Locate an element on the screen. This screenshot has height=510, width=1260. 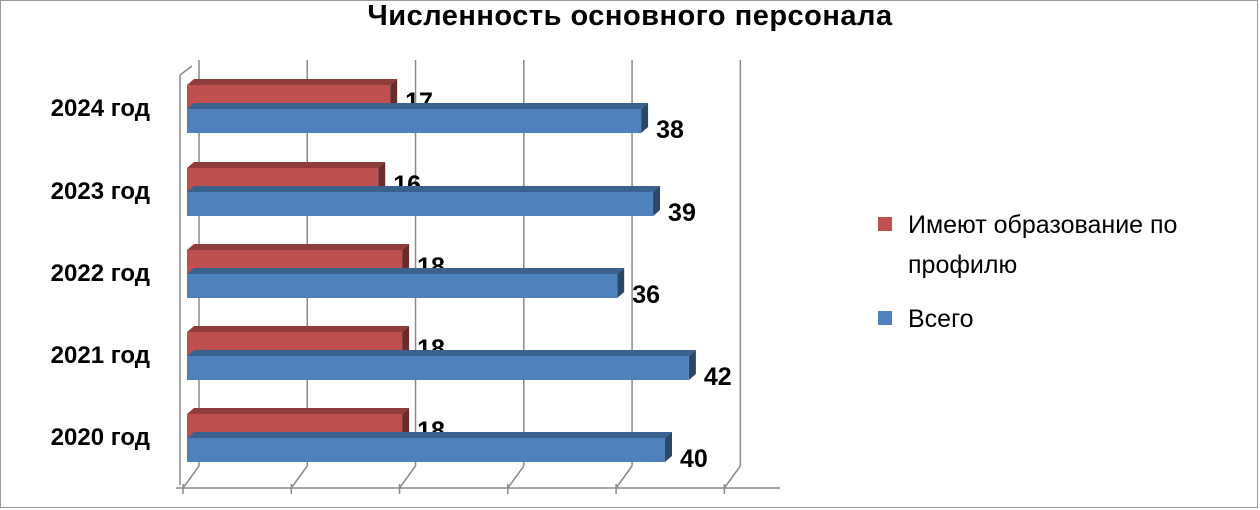
category-label: 2024 год is located at coordinates (100, 108).